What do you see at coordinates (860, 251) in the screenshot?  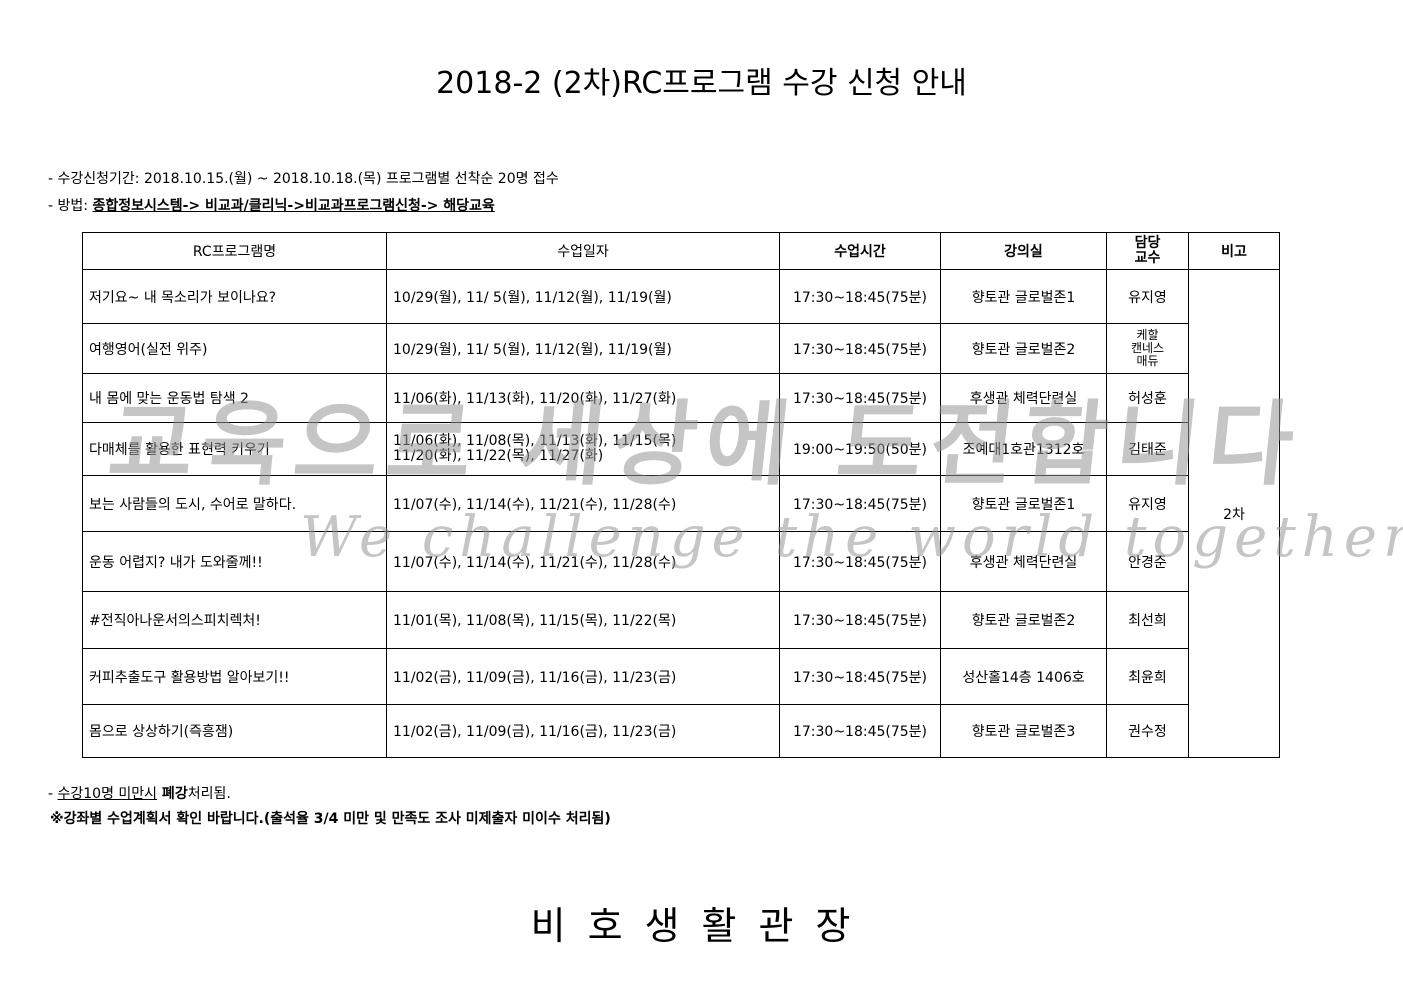 I see `header-time: 수업시간` at bounding box center [860, 251].